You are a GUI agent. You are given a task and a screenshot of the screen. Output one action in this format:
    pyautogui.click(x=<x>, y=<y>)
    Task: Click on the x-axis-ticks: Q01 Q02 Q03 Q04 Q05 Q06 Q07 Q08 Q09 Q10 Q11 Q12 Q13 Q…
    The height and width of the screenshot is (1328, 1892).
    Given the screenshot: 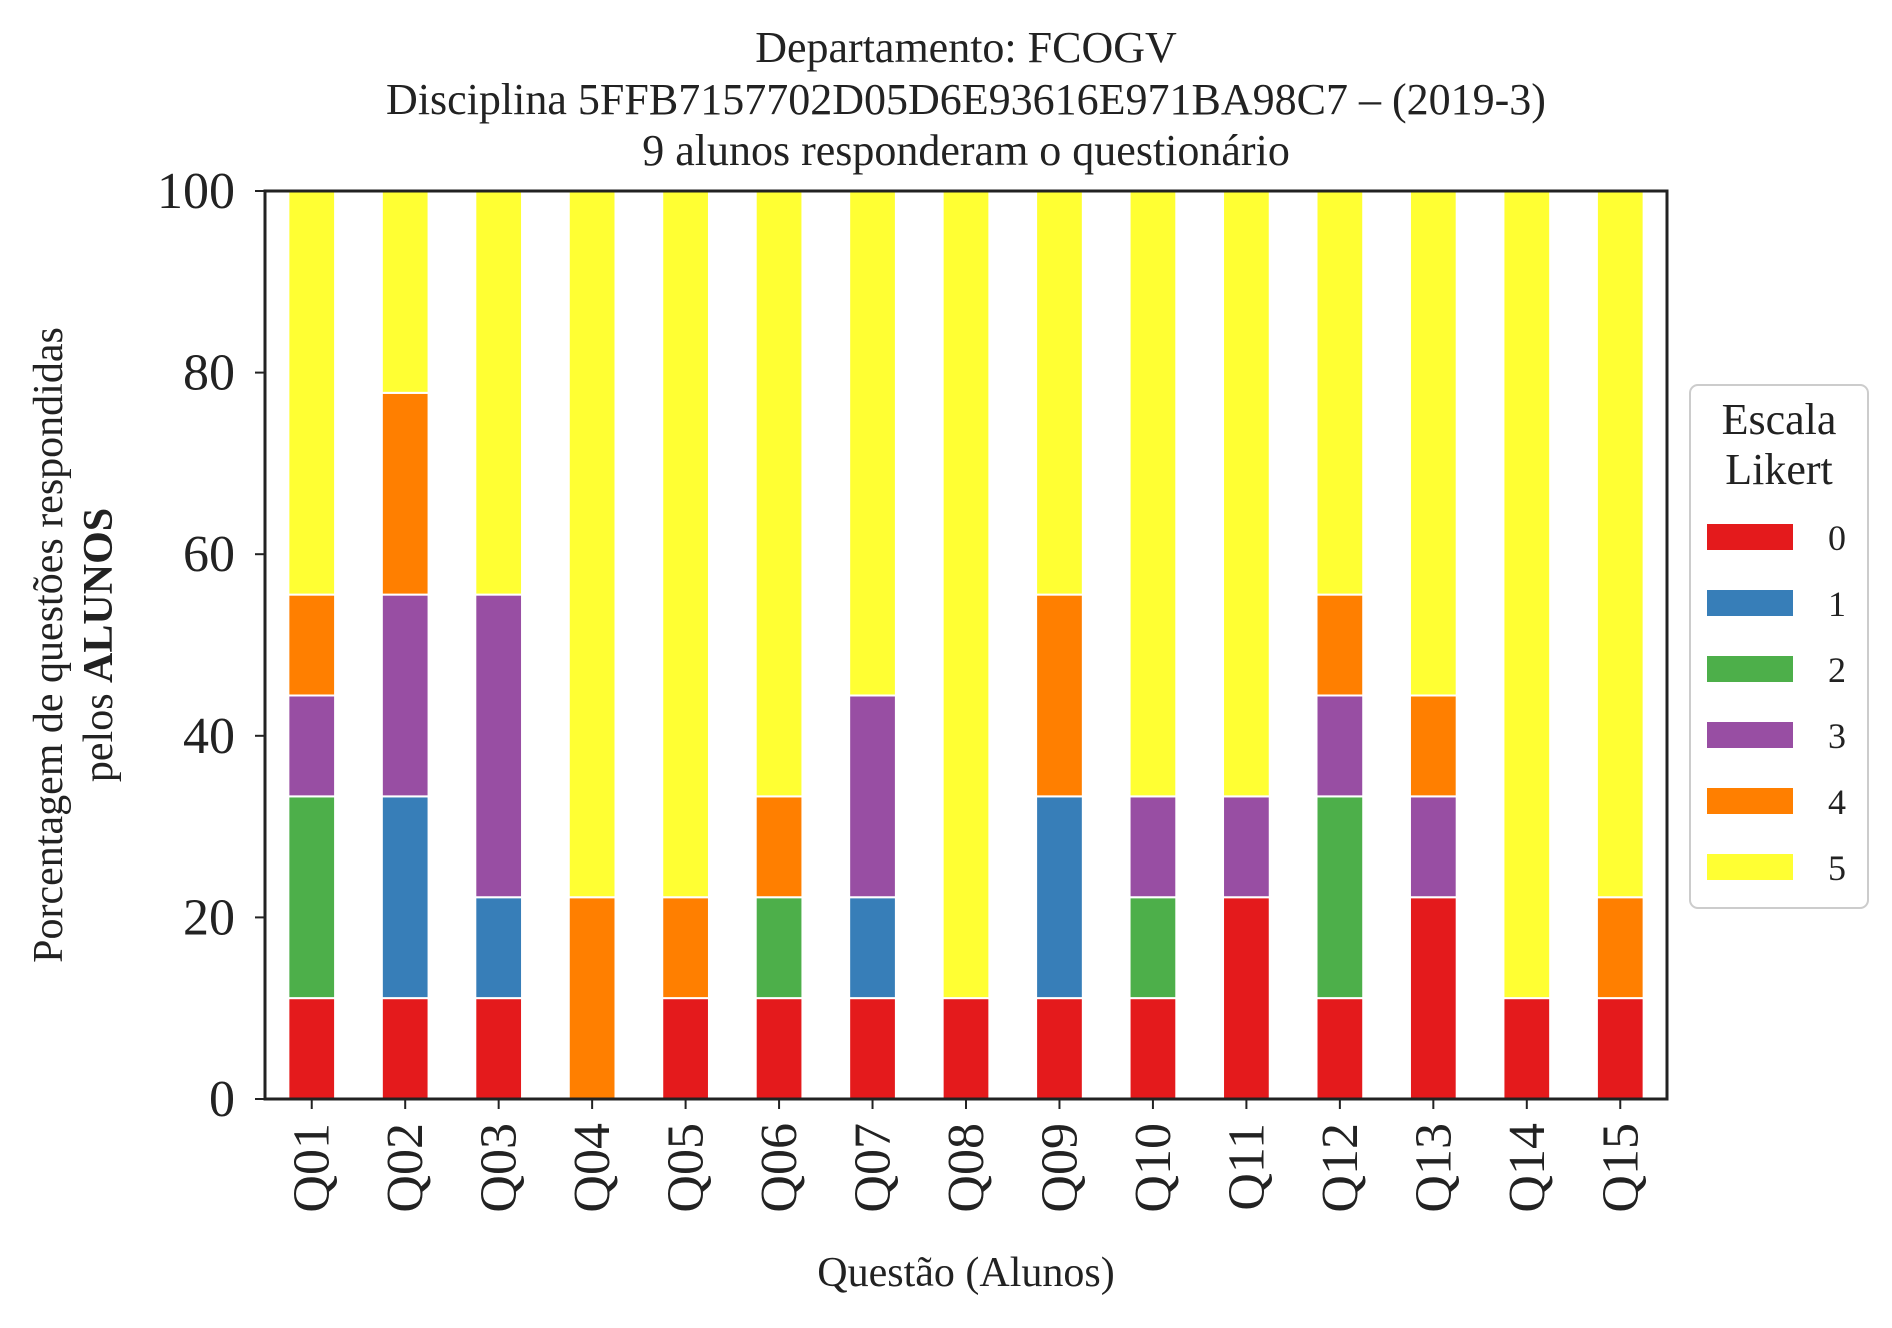 What is the action you would take?
    pyautogui.click(x=966, y=1156)
    